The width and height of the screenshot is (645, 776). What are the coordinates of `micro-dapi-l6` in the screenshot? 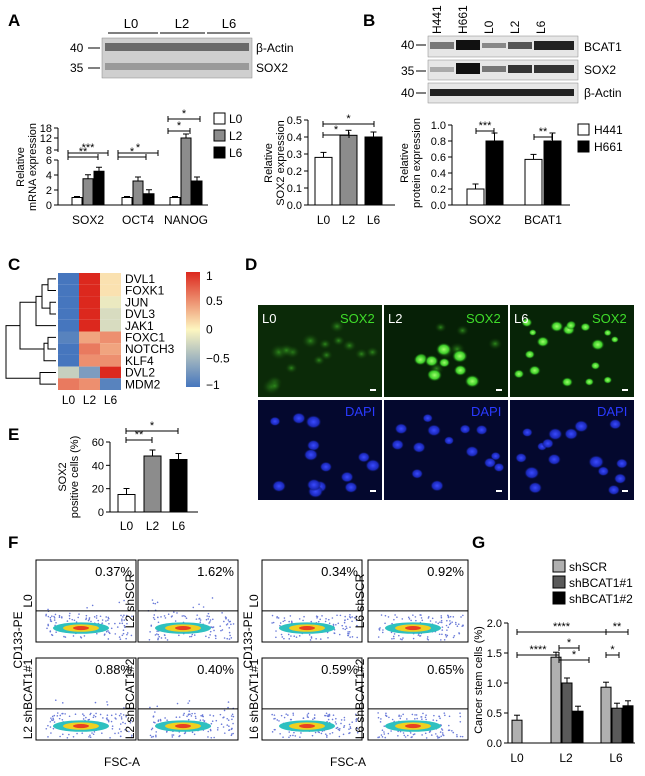 It's located at (572, 450).